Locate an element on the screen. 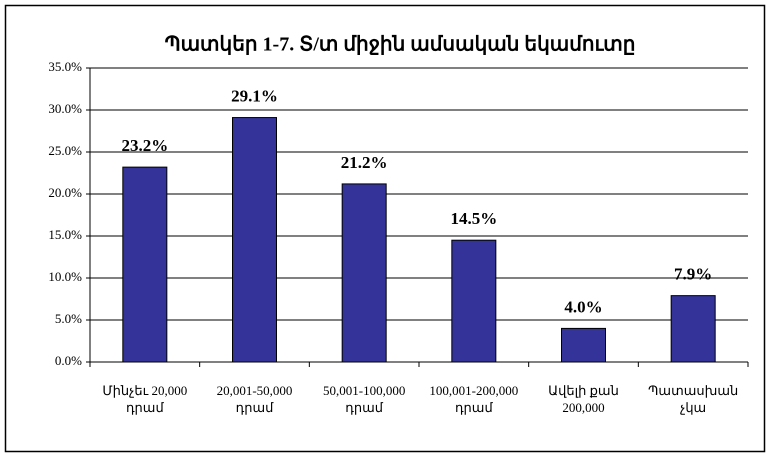 The image size is (770, 457). y-tick-label: 5.0% is located at coordinates (68, 318).